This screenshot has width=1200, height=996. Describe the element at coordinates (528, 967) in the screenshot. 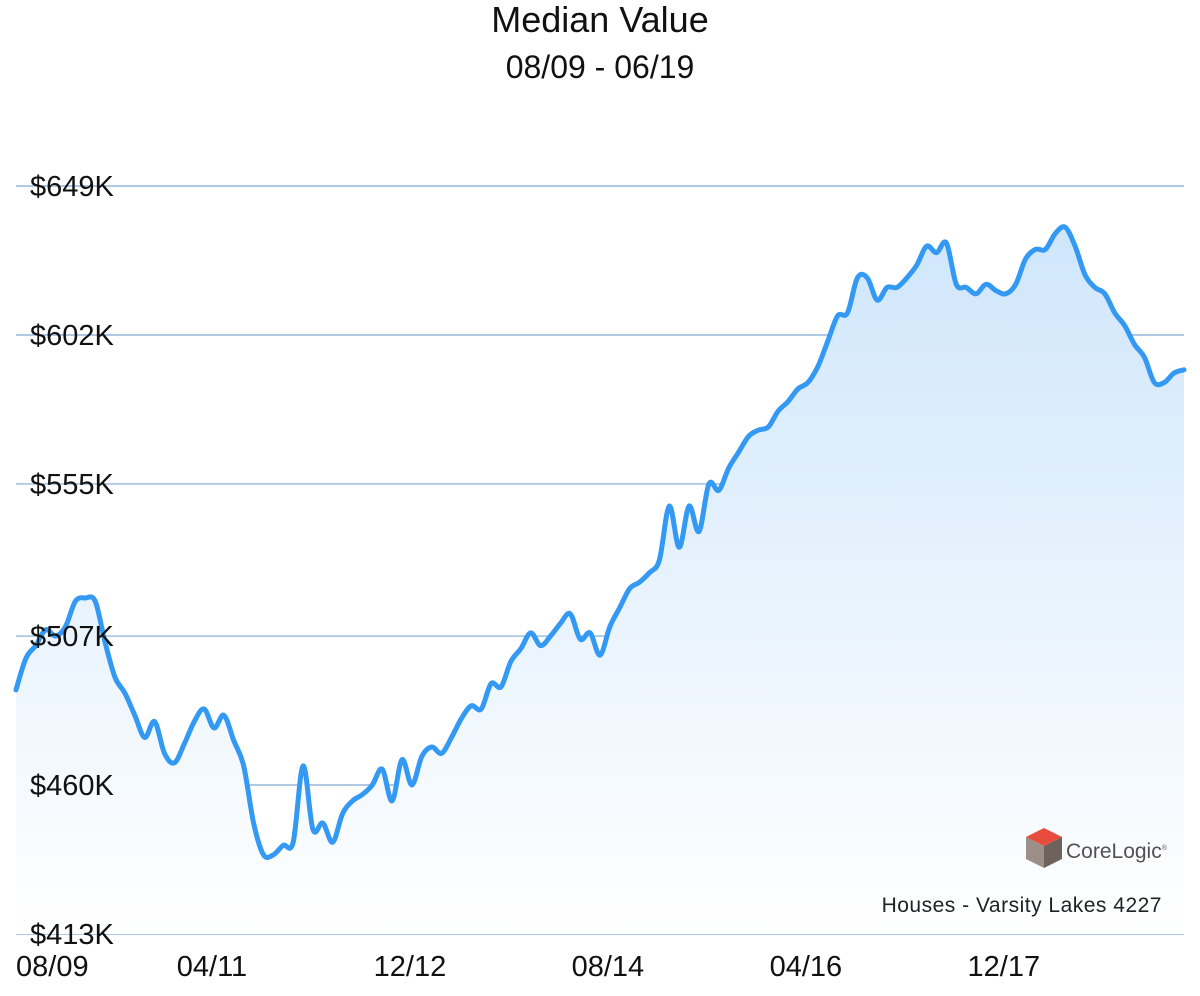

I see `x-axis-ticks: 08/09 04/11 12/12 08/14 04/16 12/17` at that location.